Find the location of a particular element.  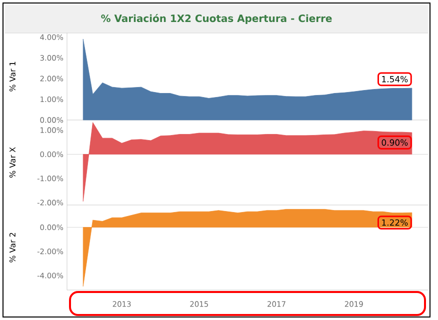

chart-title: % Variación 1X2 Cuotas Apertura - Cierre is located at coordinates (216, 19).